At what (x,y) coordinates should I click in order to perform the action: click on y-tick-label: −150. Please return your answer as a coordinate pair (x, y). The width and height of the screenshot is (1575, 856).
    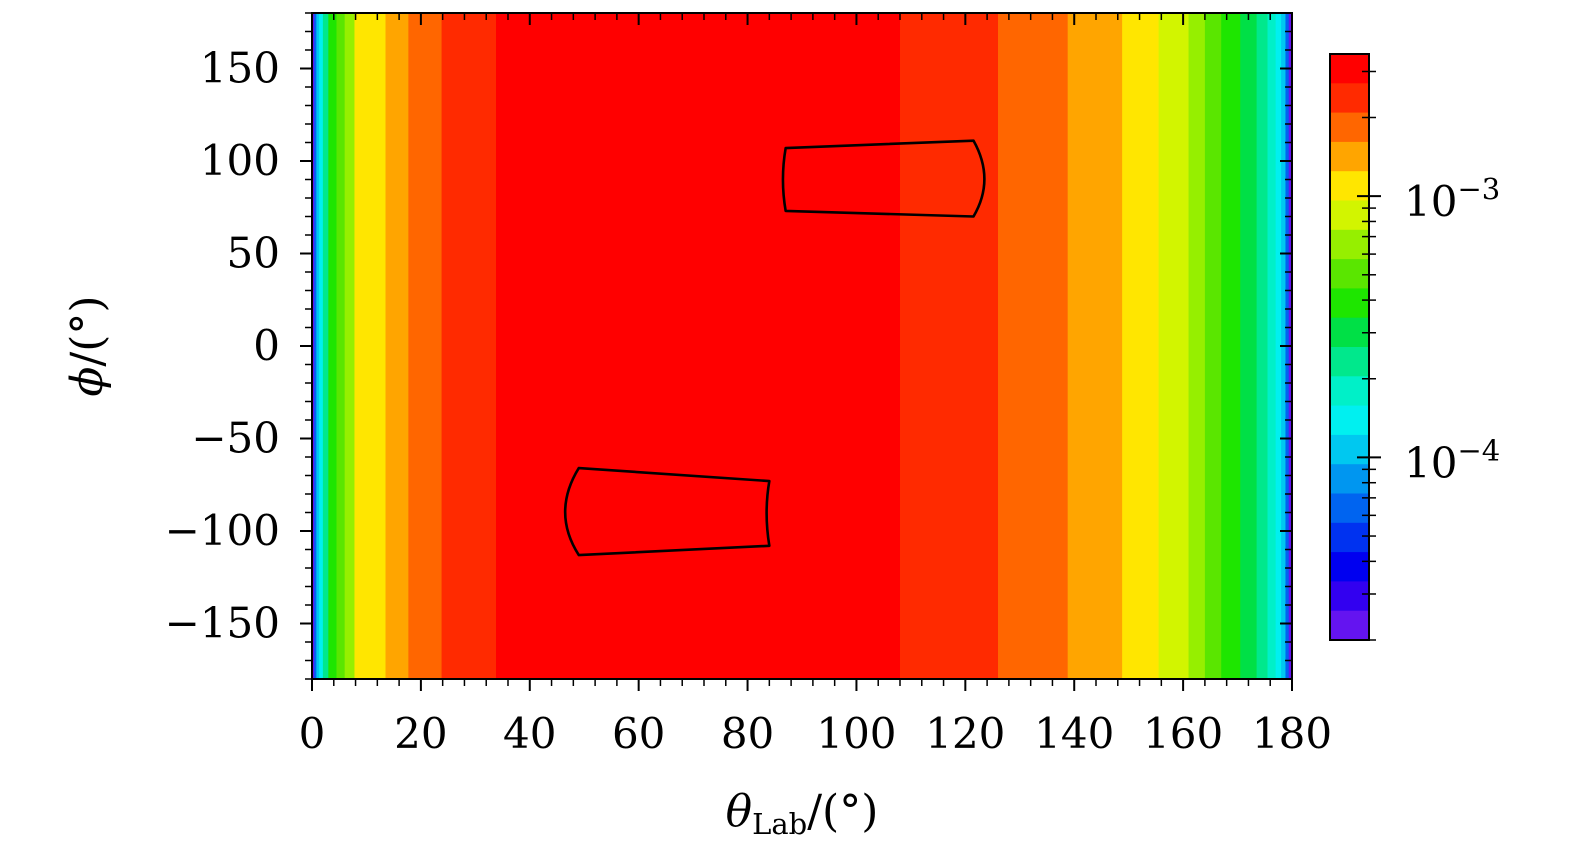
    Looking at the image, I should click on (222, 623).